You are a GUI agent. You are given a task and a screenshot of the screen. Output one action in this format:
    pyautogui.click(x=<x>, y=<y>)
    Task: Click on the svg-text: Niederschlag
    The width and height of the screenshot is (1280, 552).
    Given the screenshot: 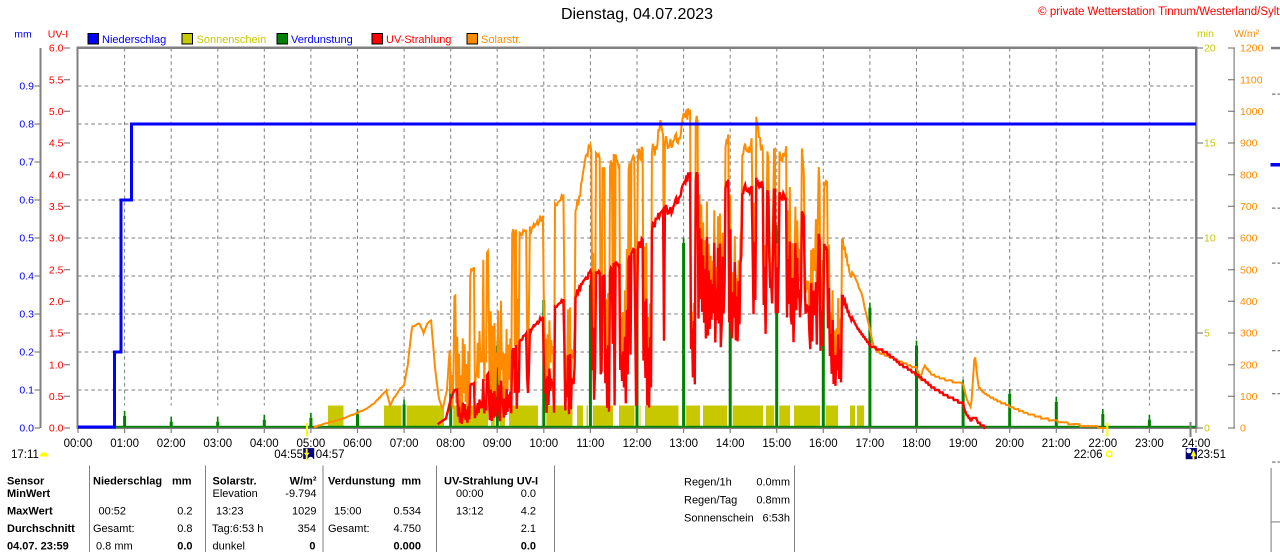 What is the action you would take?
    pyautogui.click(x=127, y=482)
    